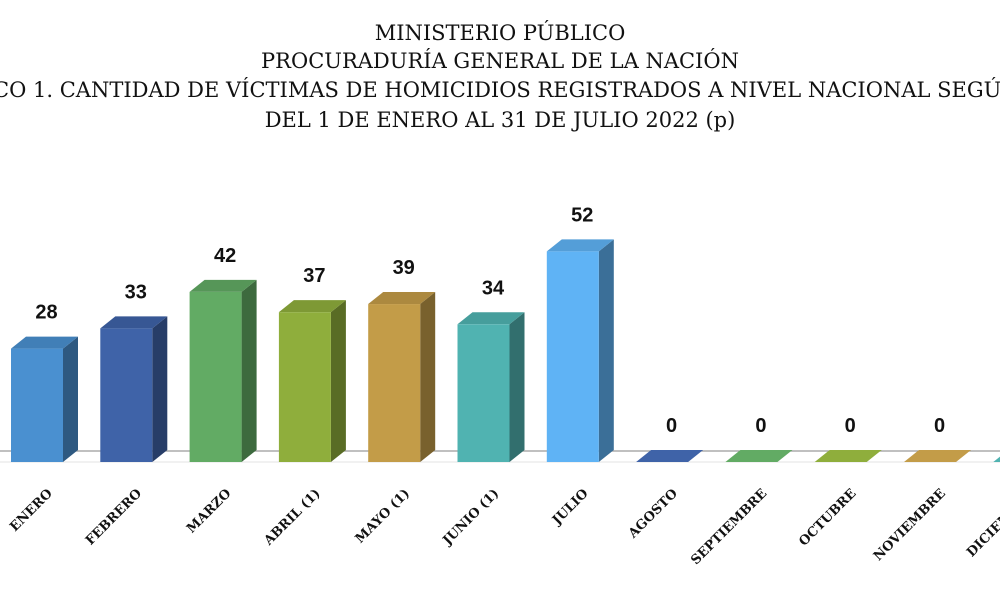 This screenshot has height=600, width=1000. I want to click on category-label: MARZO, so click(209, 511).